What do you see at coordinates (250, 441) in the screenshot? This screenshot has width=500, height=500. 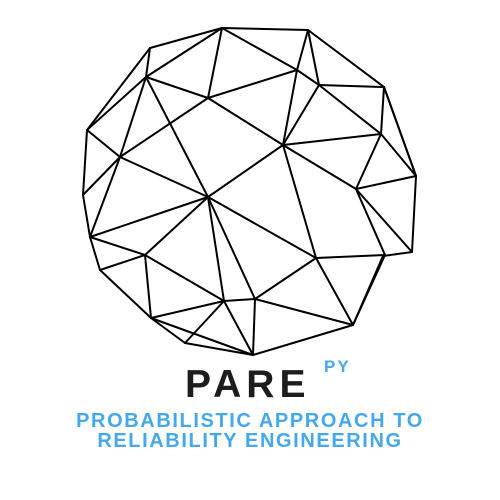 I see `tagline-line-2: RELIABILITY ENGINEERING` at bounding box center [250, 441].